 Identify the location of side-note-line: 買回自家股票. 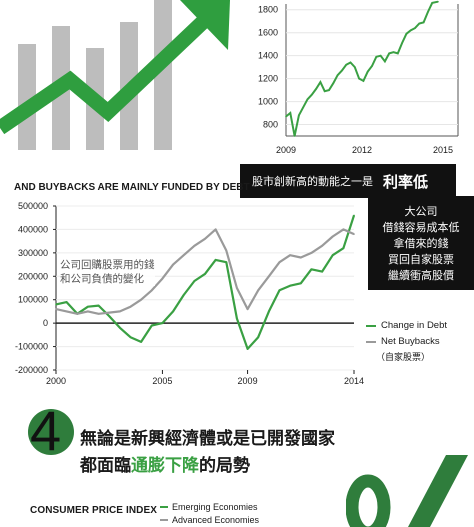
(421, 260).